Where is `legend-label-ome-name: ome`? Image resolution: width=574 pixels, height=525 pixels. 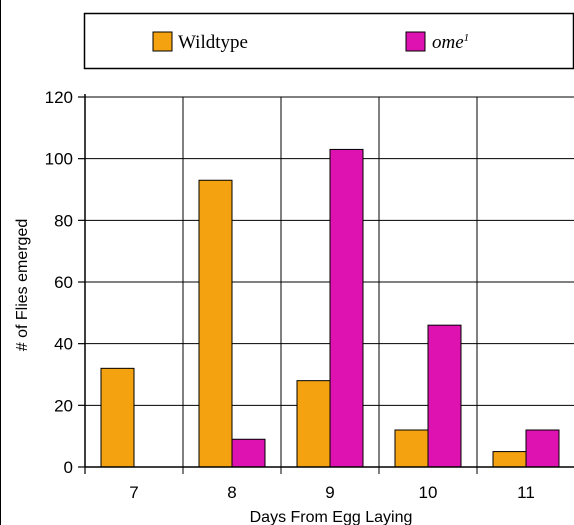 legend-label-ome-name: ome is located at coordinates (448, 42).